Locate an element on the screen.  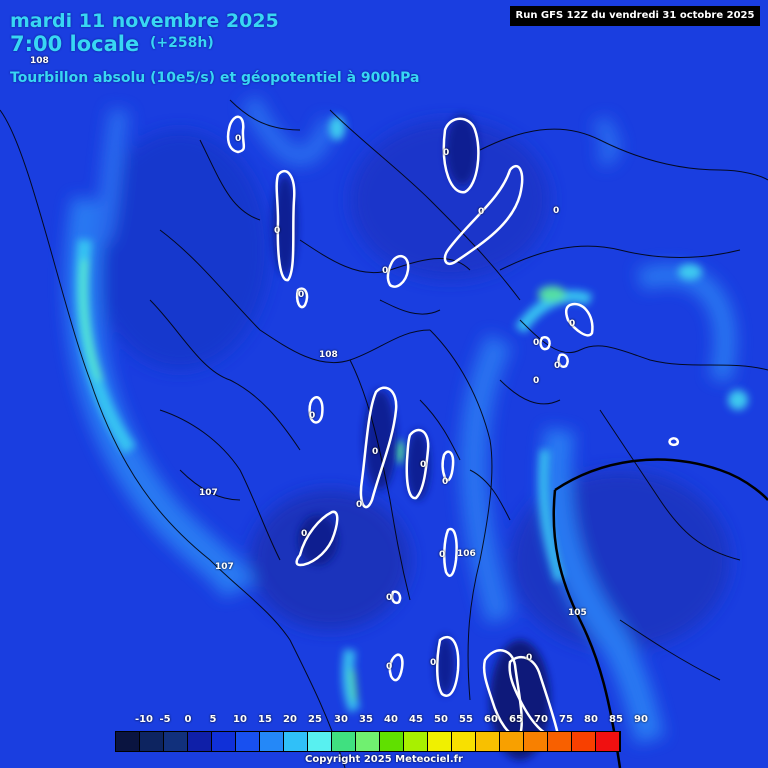
legend-label: 85 is located at coordinates (616, 719).